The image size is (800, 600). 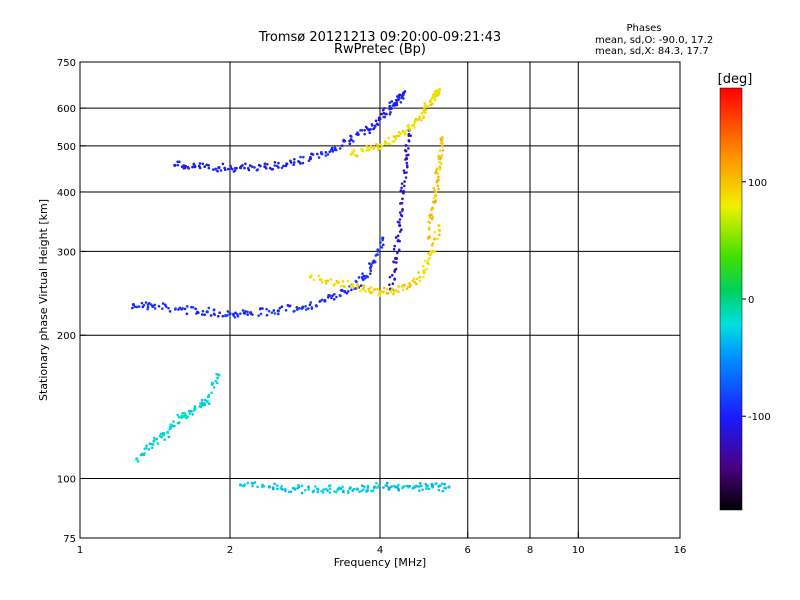 I want to click on y-tick-label: 200, so click(x=66, y=336).